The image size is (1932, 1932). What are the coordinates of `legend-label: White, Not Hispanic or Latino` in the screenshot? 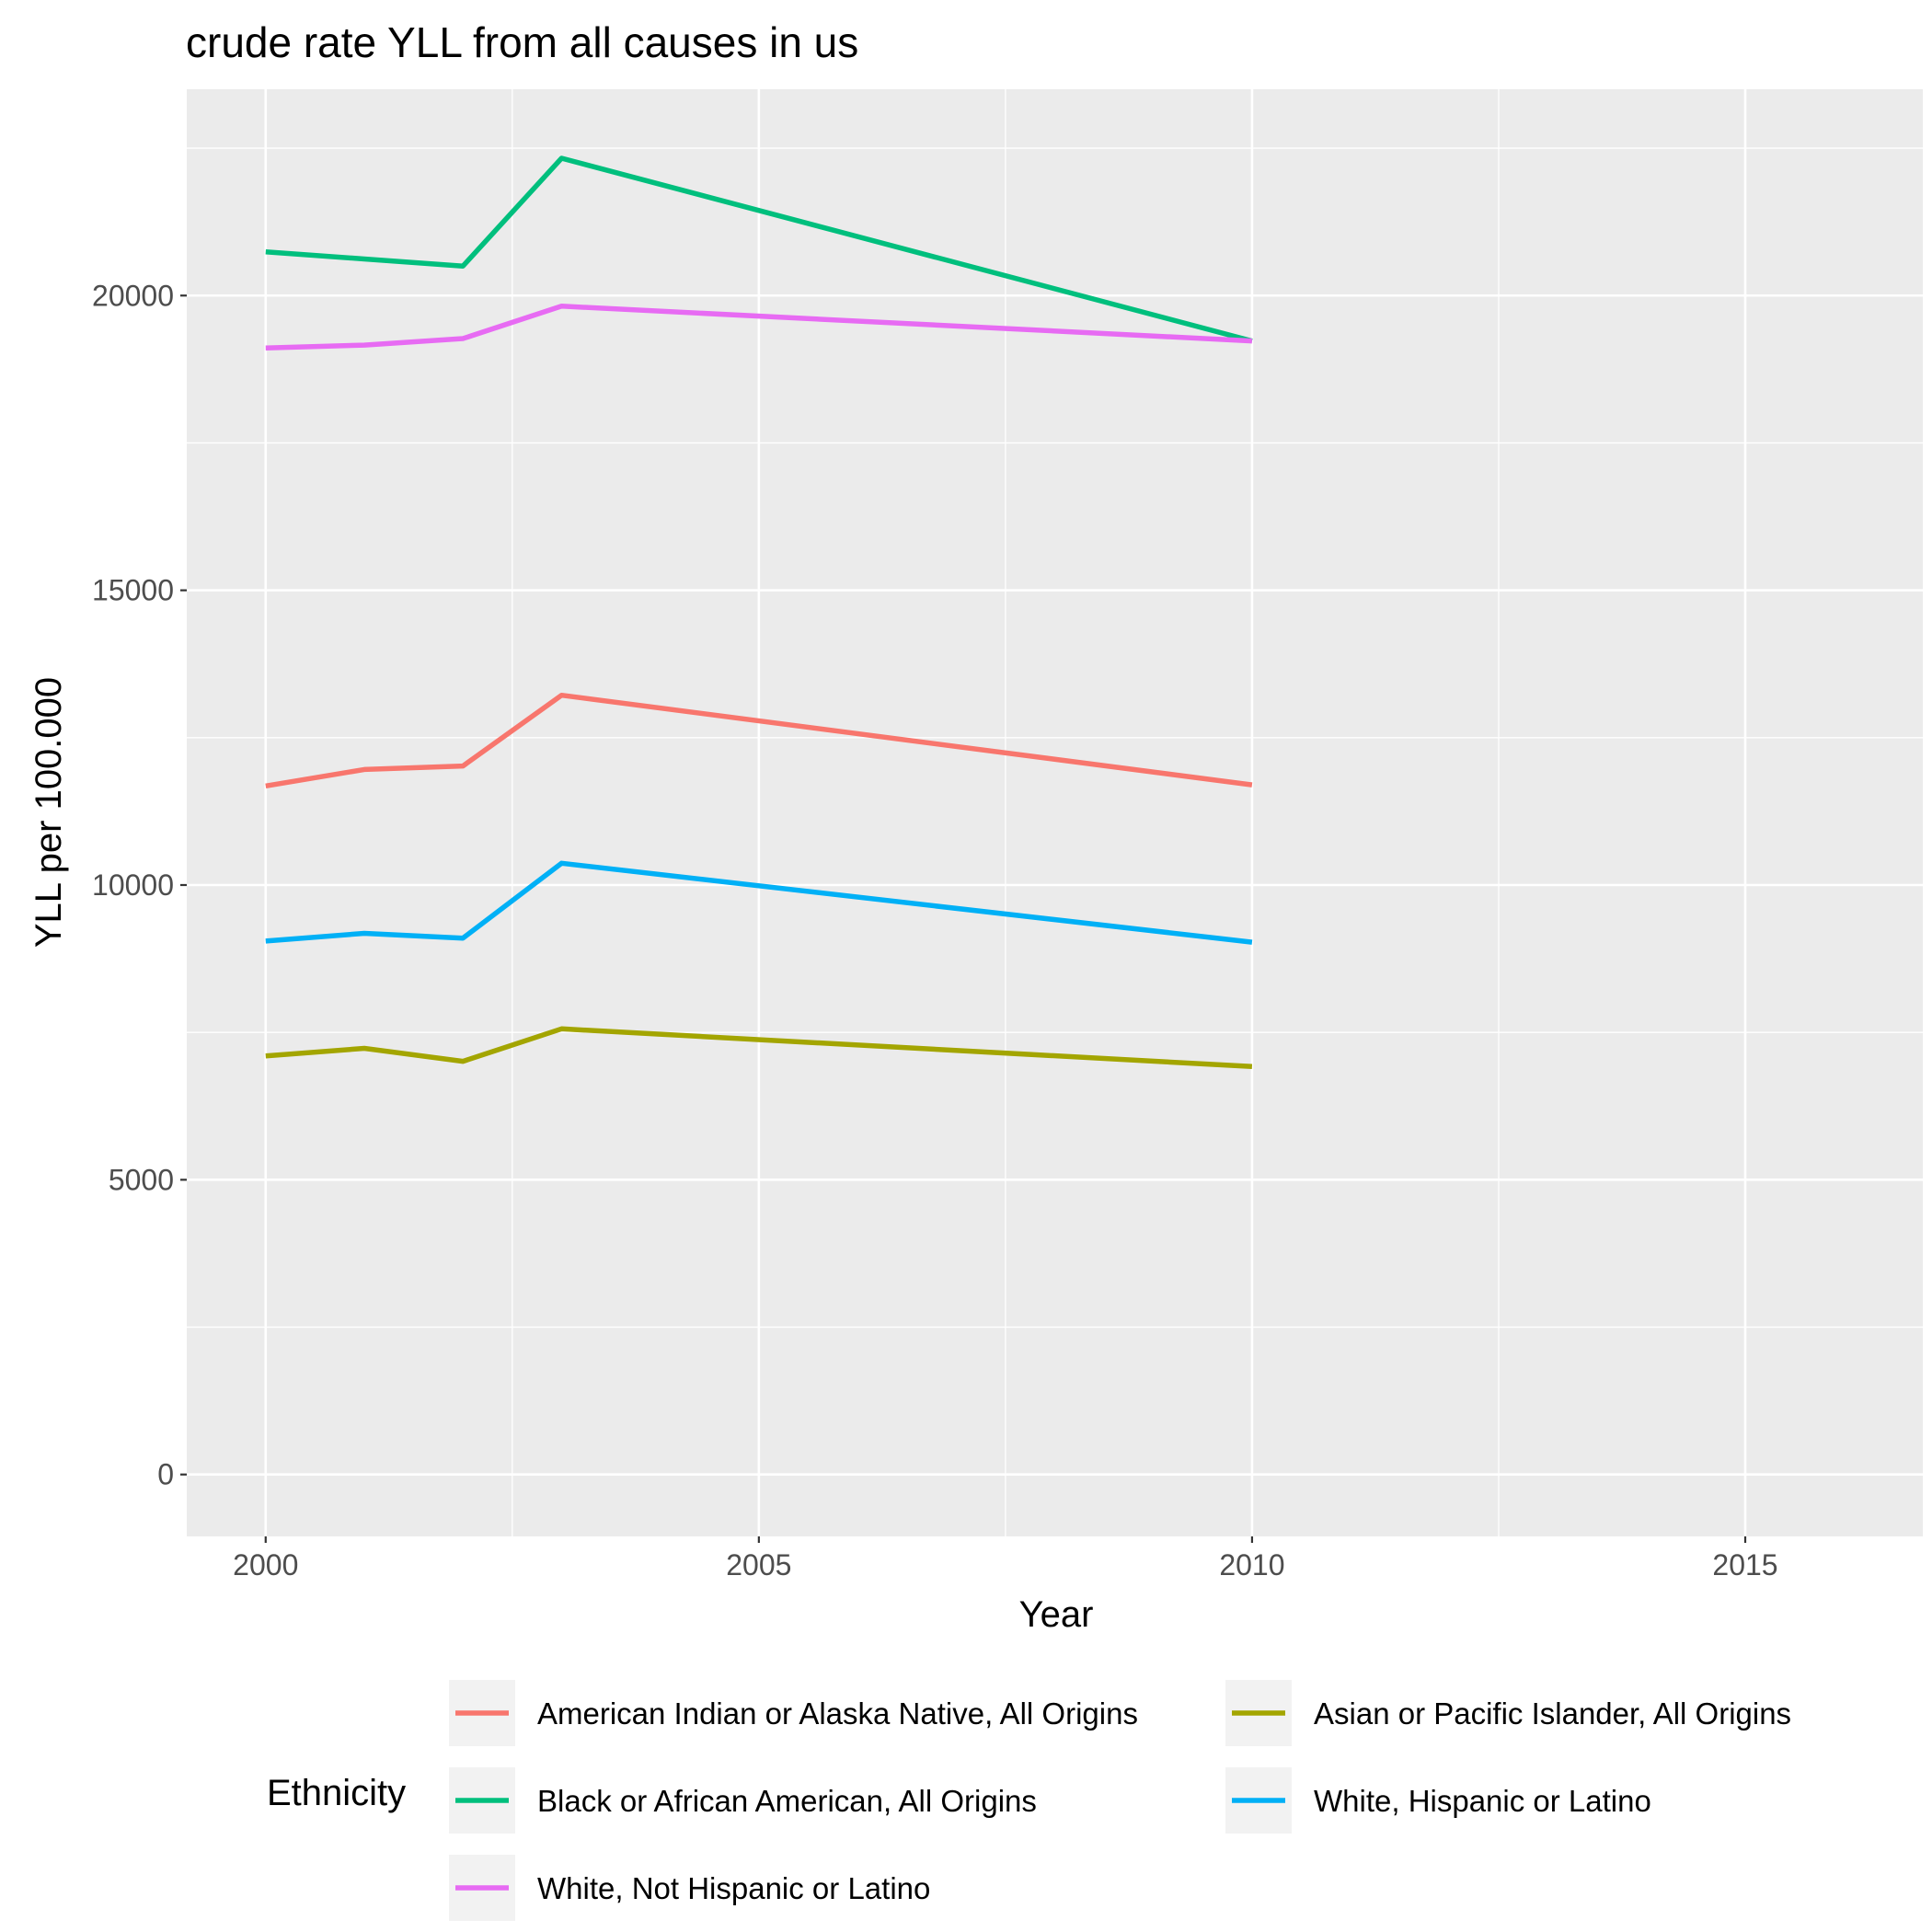 It's located at (733, 1888).